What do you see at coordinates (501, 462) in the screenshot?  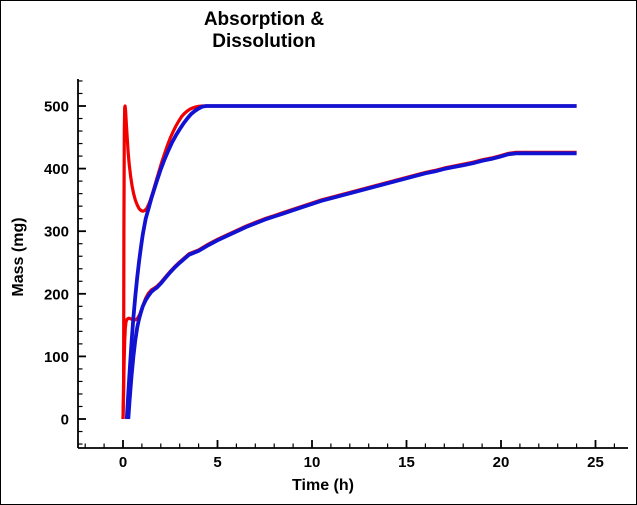 I see `x-tick-label: 20` at bounding box center [501, 462].